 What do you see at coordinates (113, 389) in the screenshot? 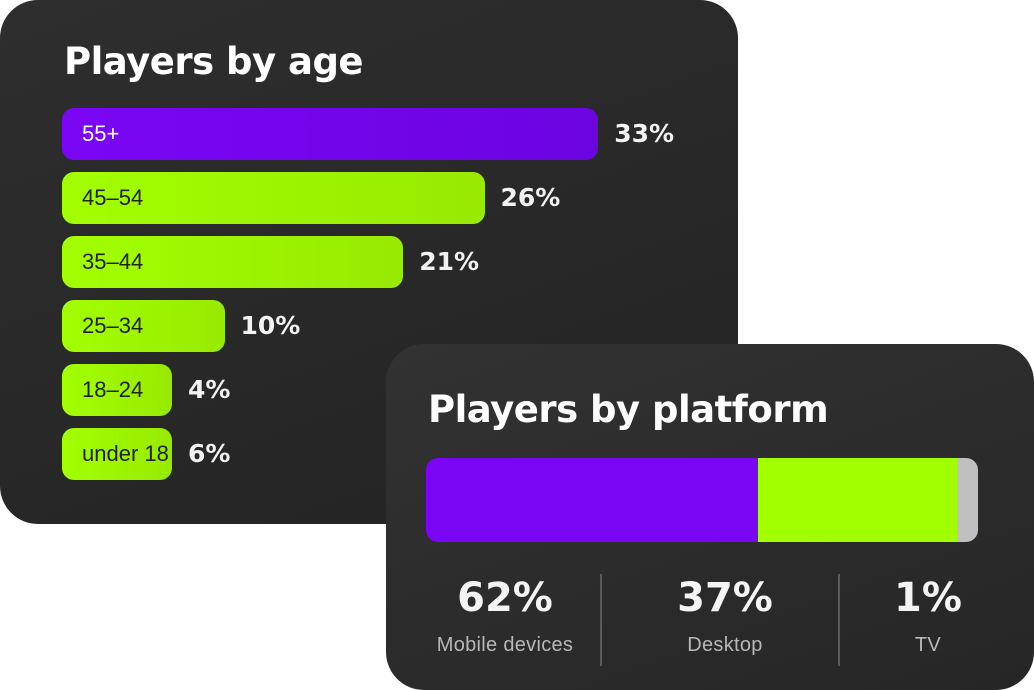
I see `age-bar-label: 18–24` at bounding box center [113, 389].